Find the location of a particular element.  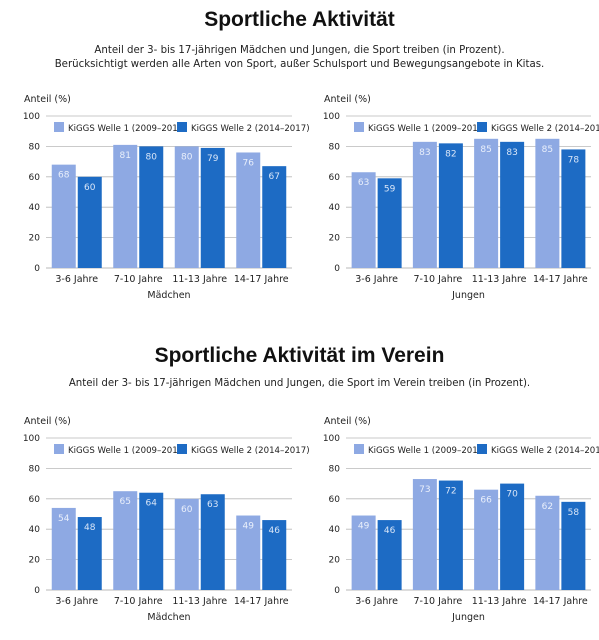

bar-value-label: 65 is located at coordinates (125, 502).